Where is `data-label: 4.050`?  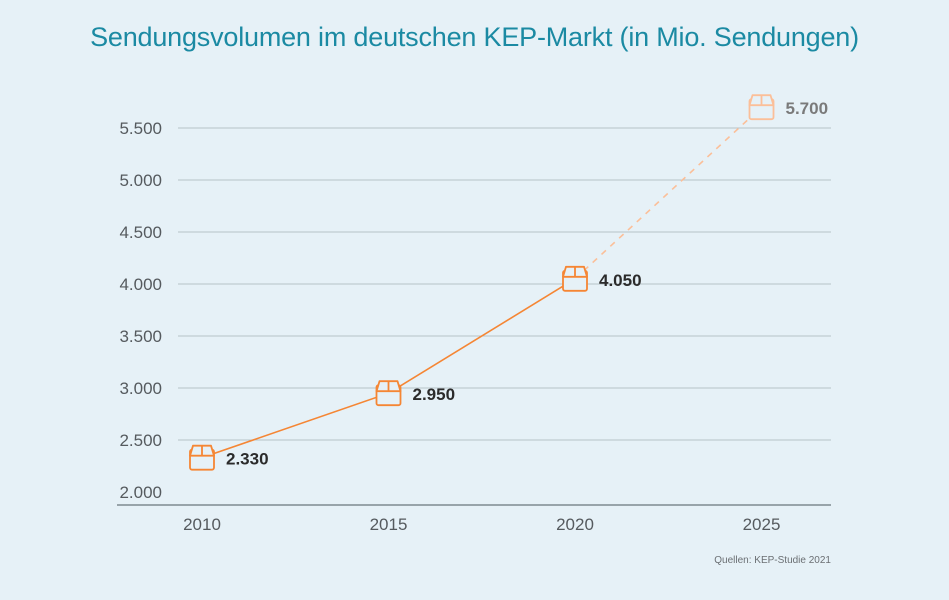 data-label: 4.050 is located at coordinates (620, 280).